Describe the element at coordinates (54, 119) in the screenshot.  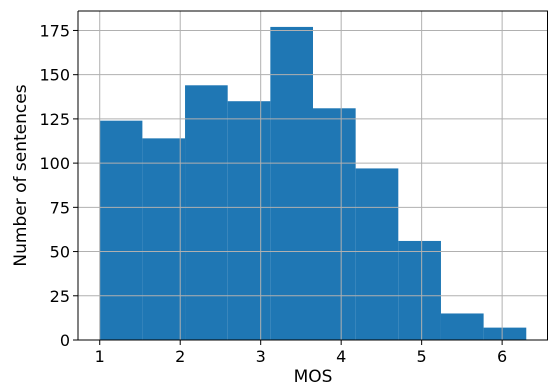
I see `y-tick-label: 125` at that location.